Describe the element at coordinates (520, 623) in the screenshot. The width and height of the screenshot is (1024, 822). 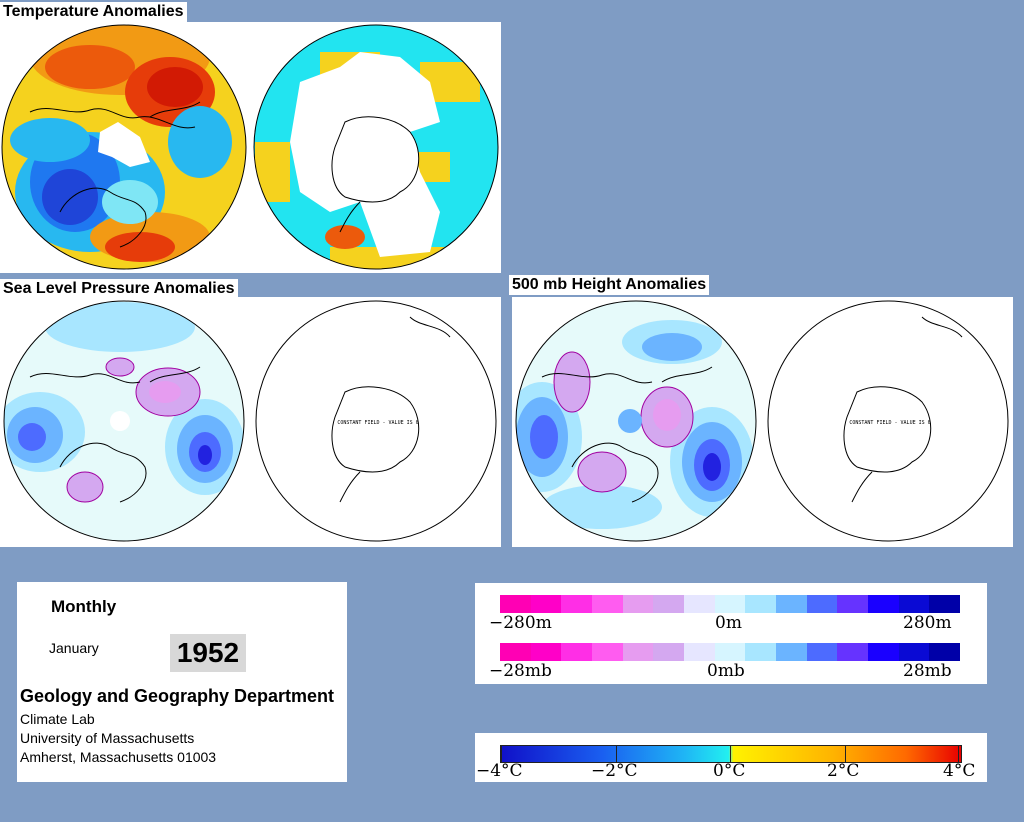
I see `height-min-label: −280m` at that location.